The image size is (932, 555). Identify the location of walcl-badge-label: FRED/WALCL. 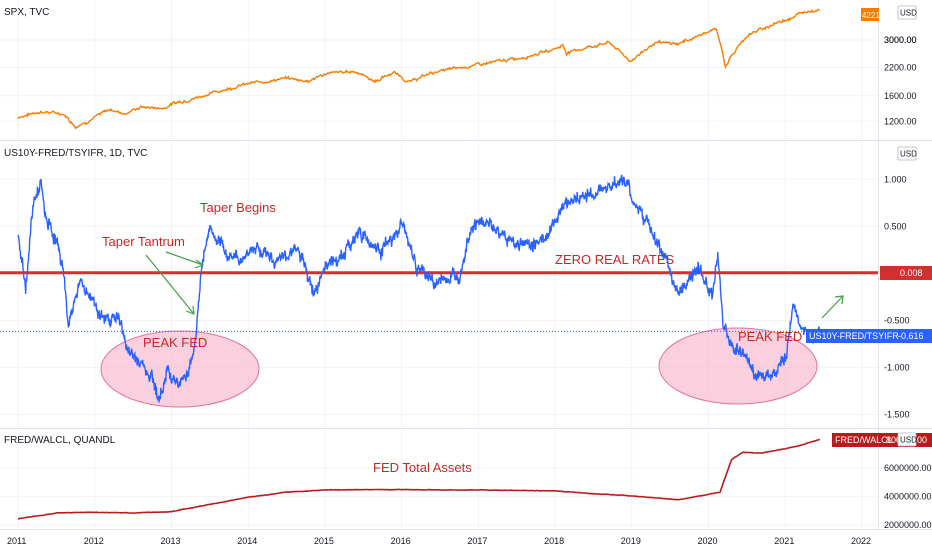
(864, 440).